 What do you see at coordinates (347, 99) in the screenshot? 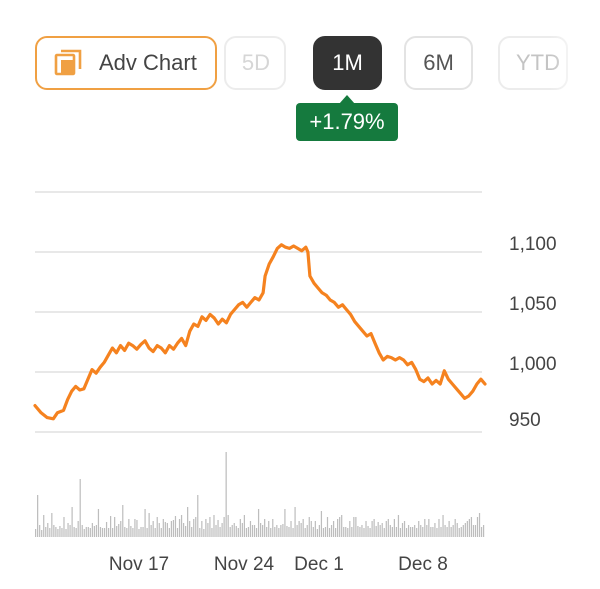
I see `change-badge-pointer` at bounding box center [347, 99].